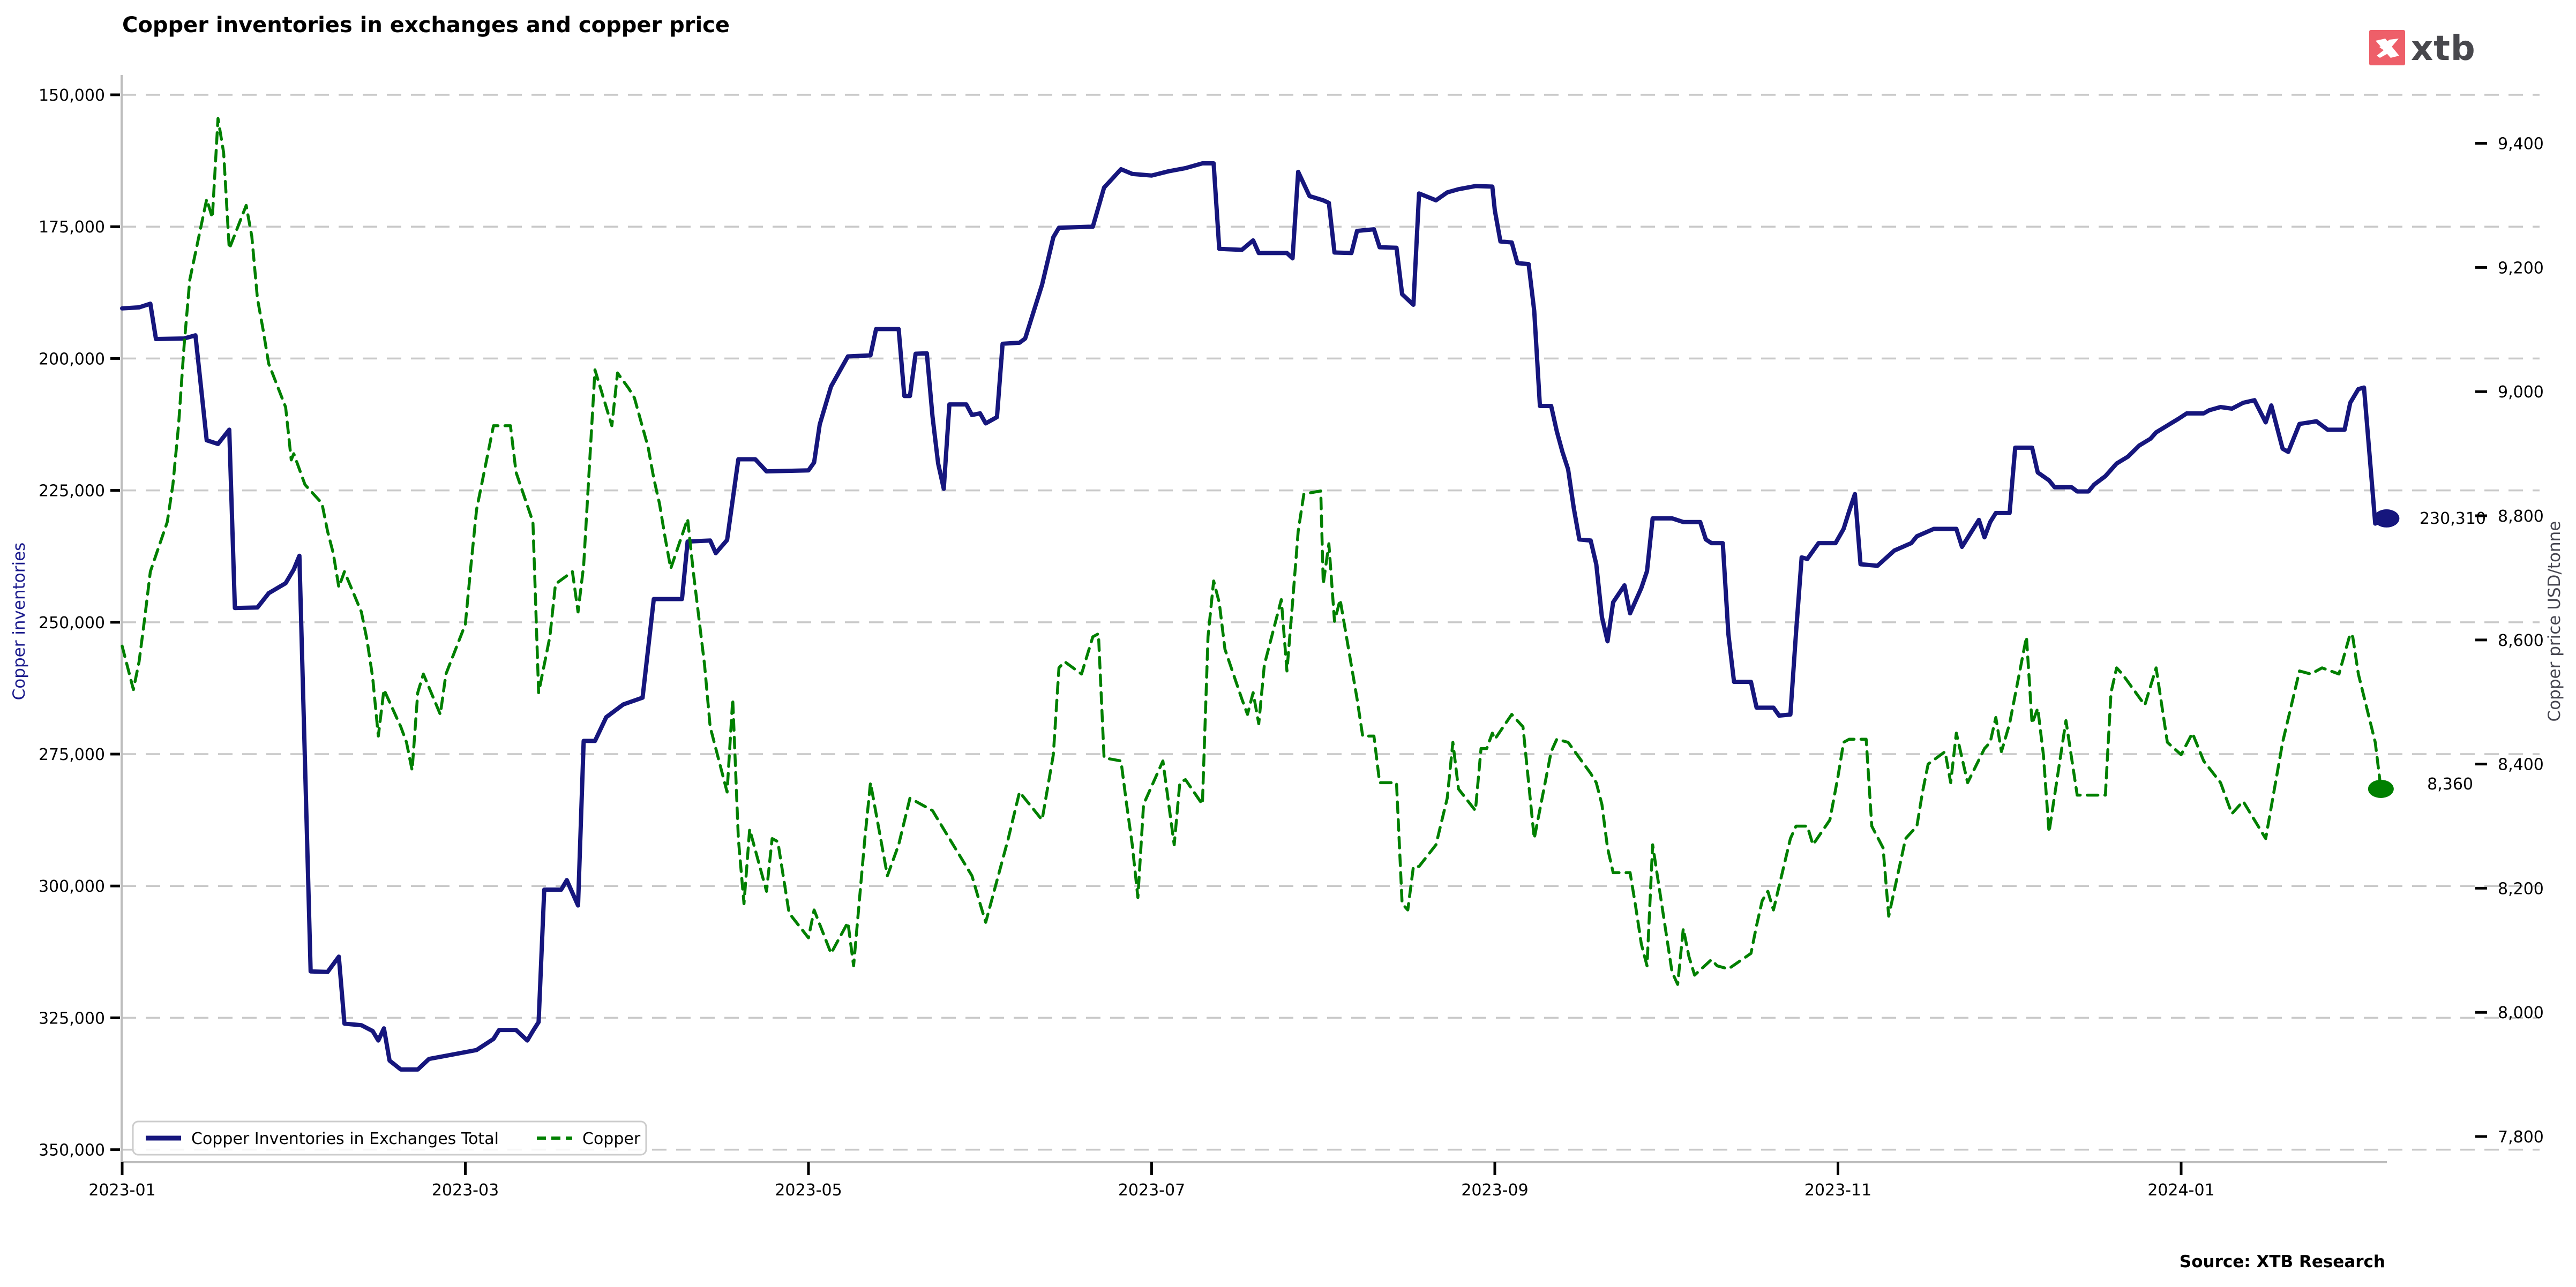 This screenshot has width=2576, height=1287. Describe the element at coordinates (72, 95) in the screenshot. I see `left-tick-label: 150,000` at that location.